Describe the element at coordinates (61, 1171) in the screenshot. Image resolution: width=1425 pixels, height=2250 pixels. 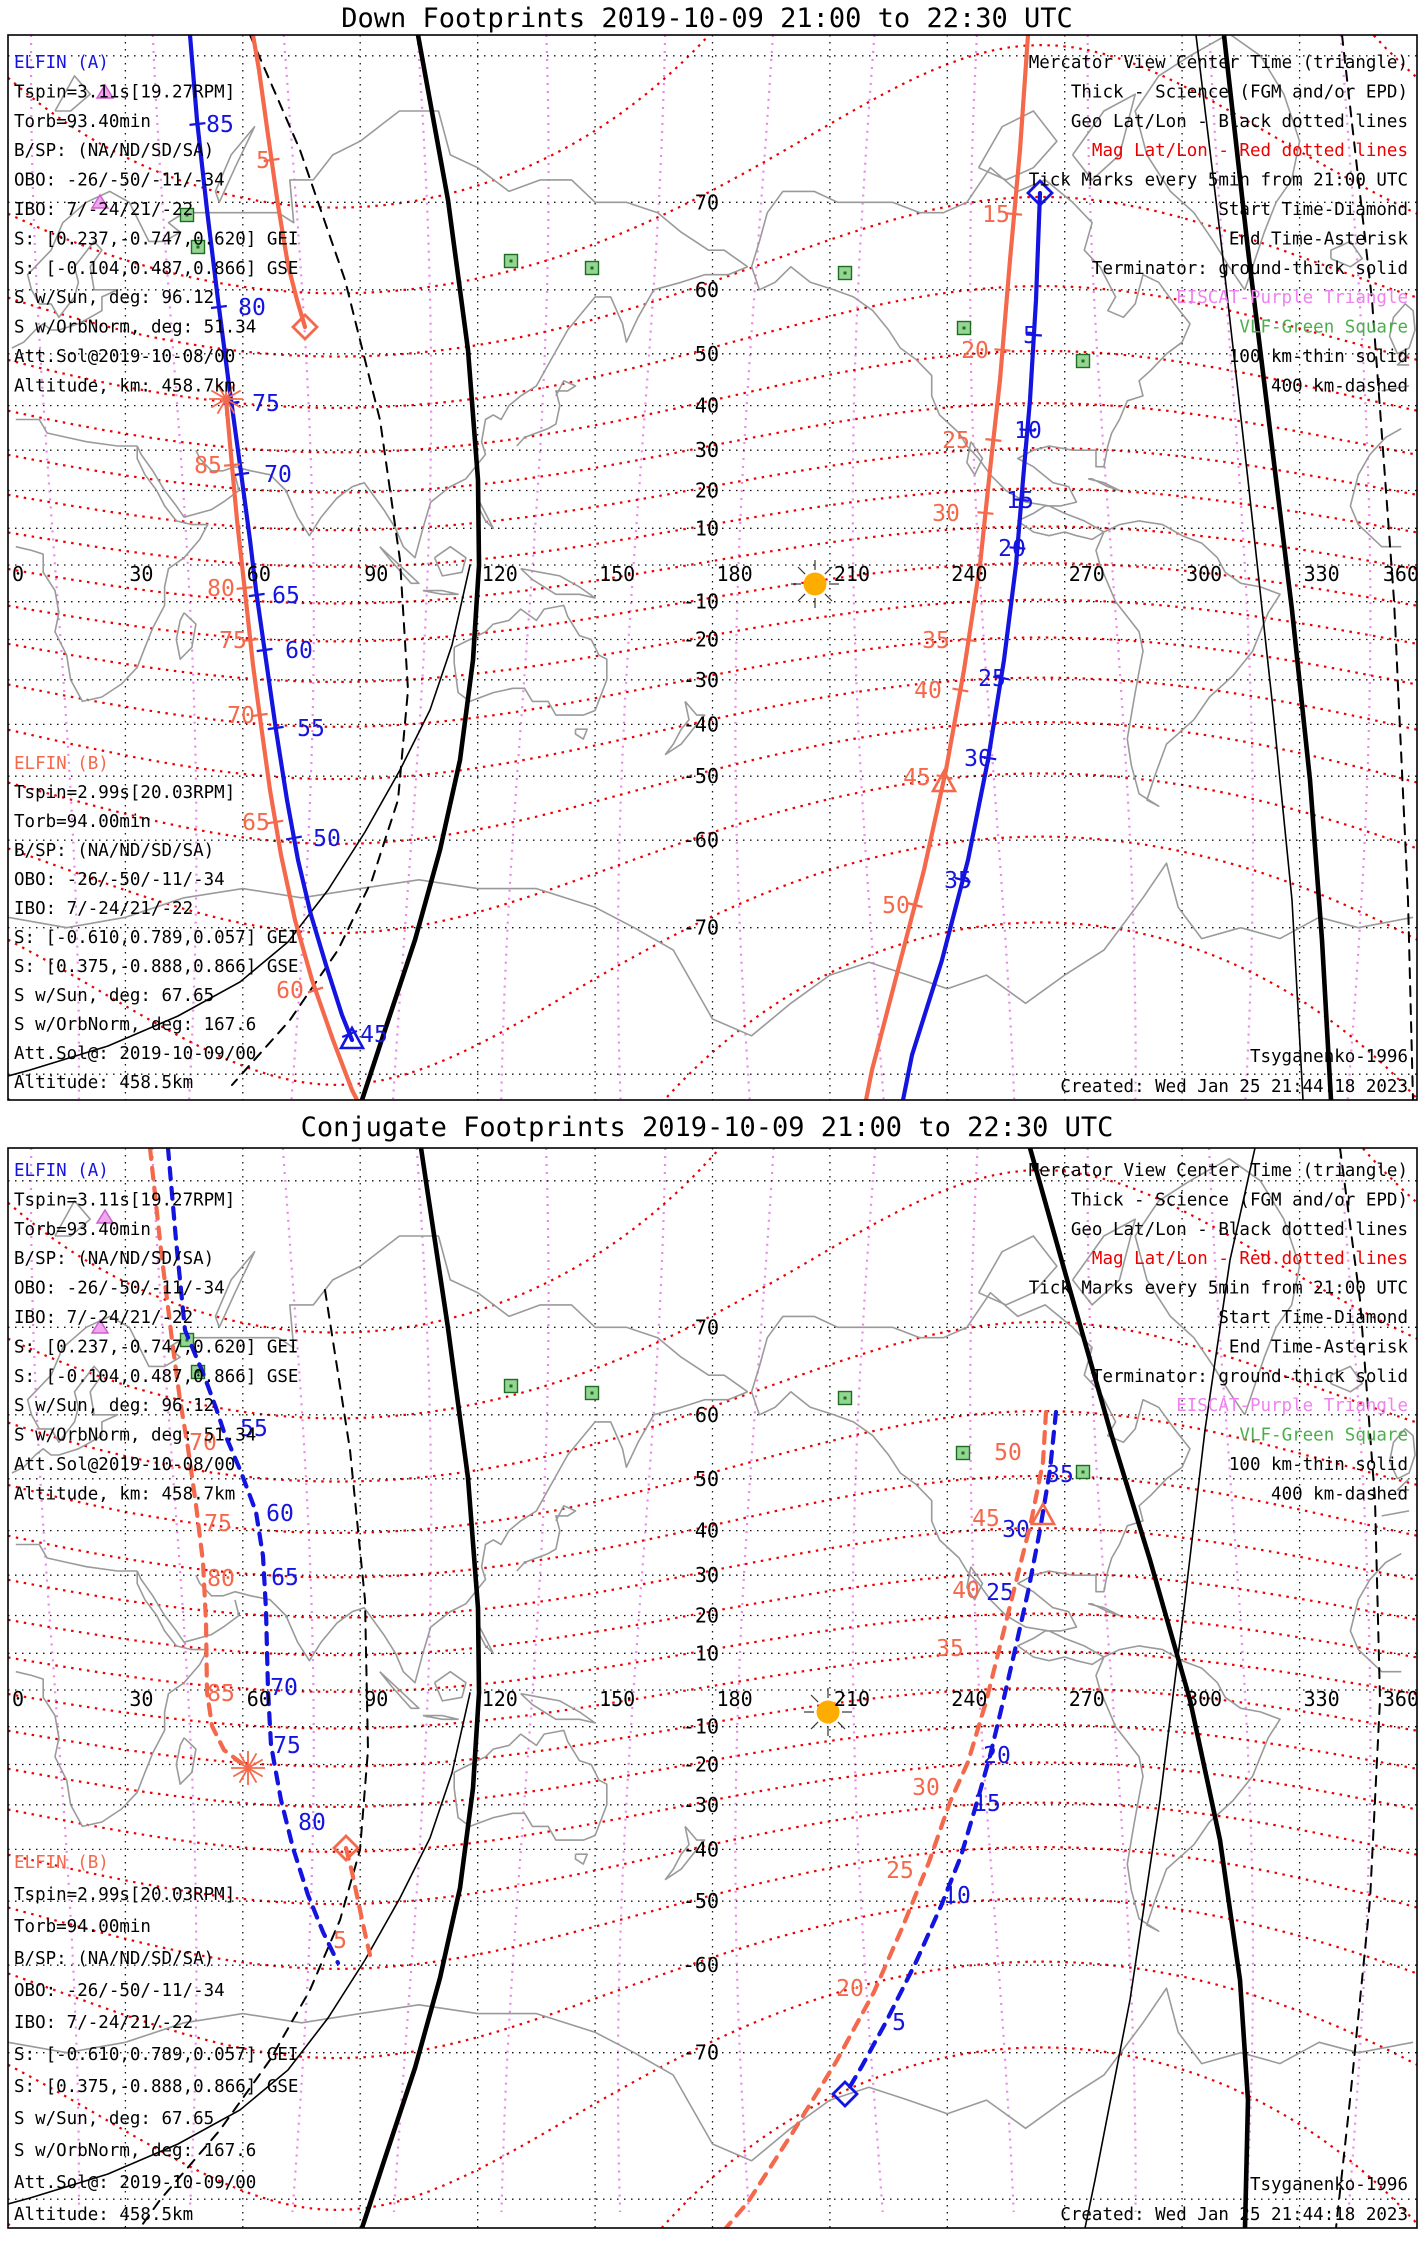
I see `elfin-a-info-line: ELFIN (A)` at that location.